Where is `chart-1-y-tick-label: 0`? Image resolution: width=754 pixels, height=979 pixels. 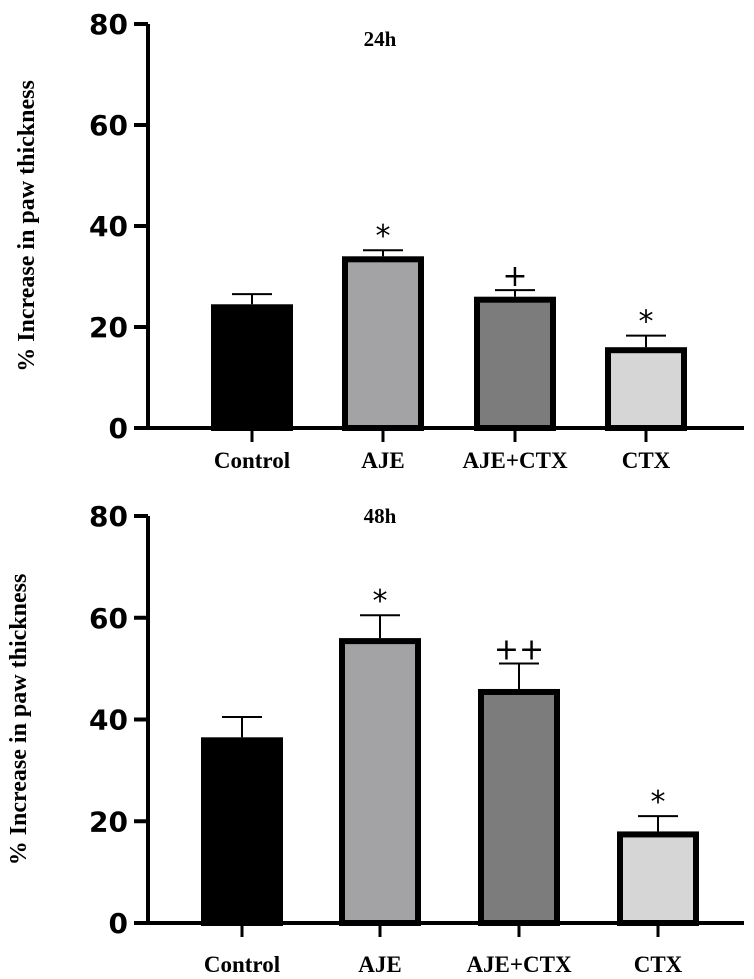 chart-1-y-tick-label: 0 is located at coordinates (118, 923).